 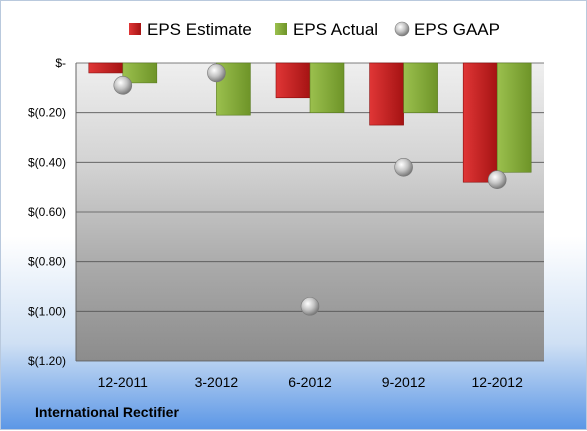 I want to click on y-tick-label: $-, so click(x=60, y=63).